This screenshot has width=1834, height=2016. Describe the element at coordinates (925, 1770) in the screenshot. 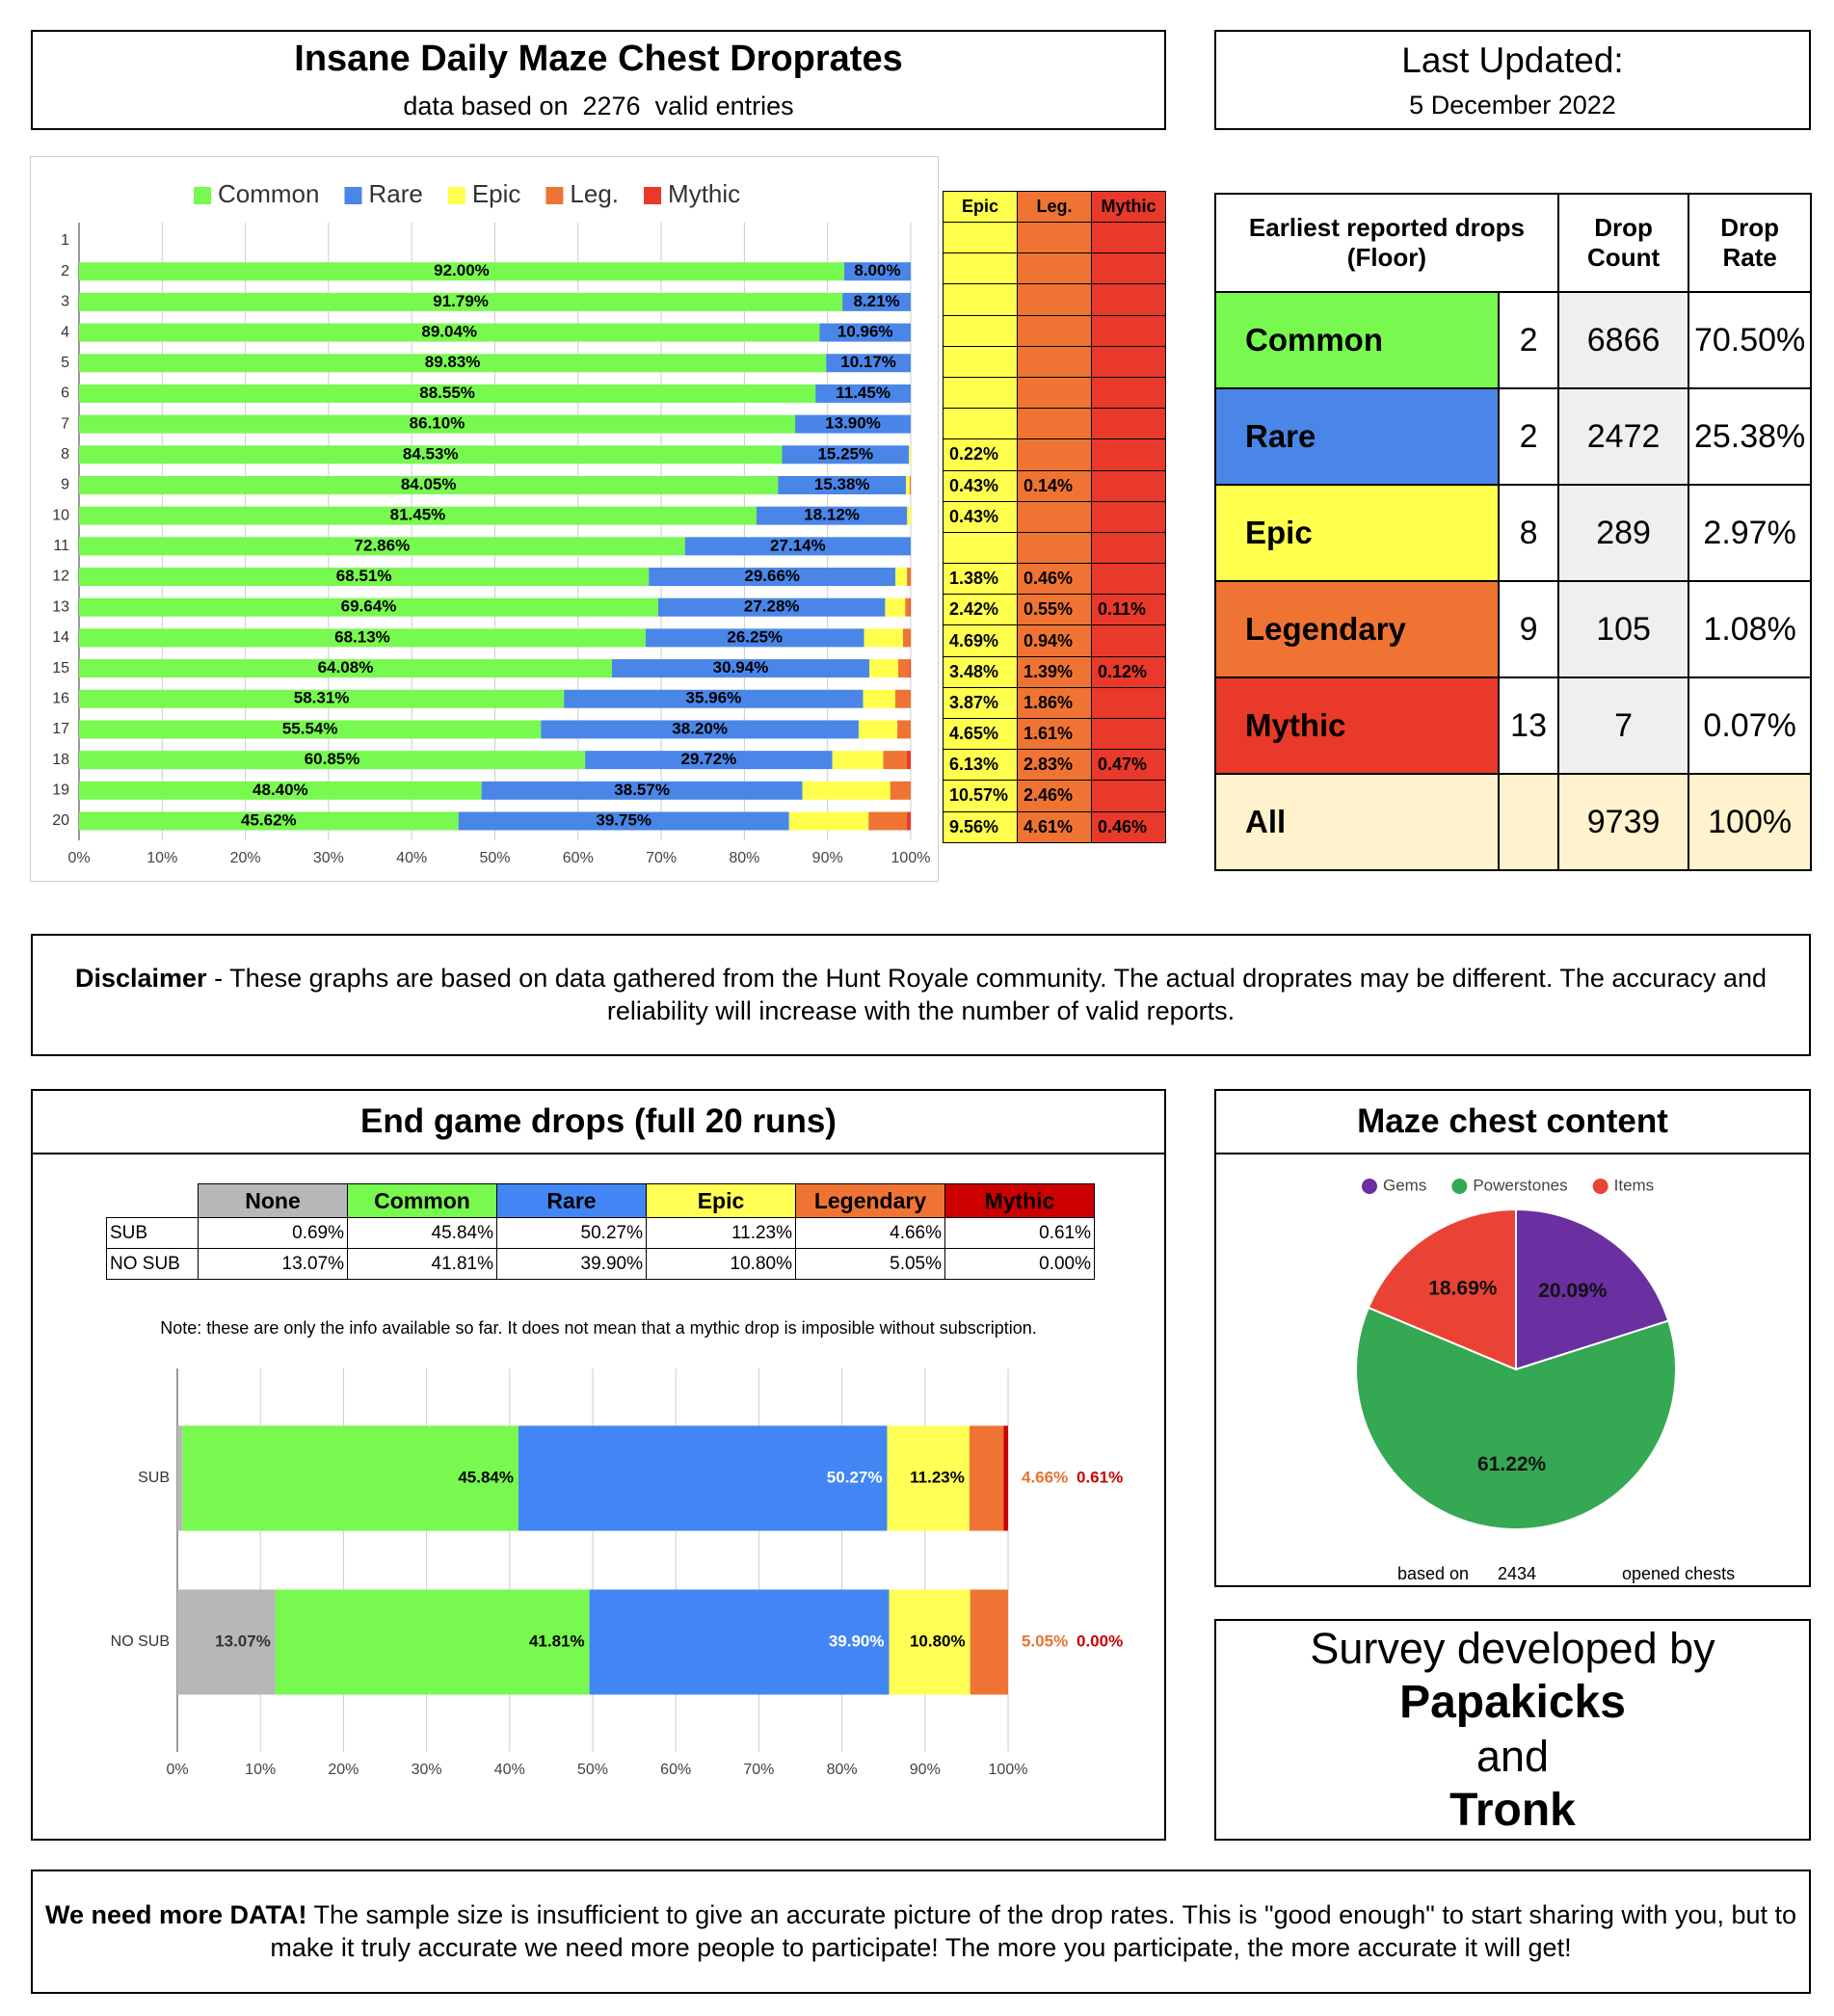

I see `x-tick-label: 90%` at that location.